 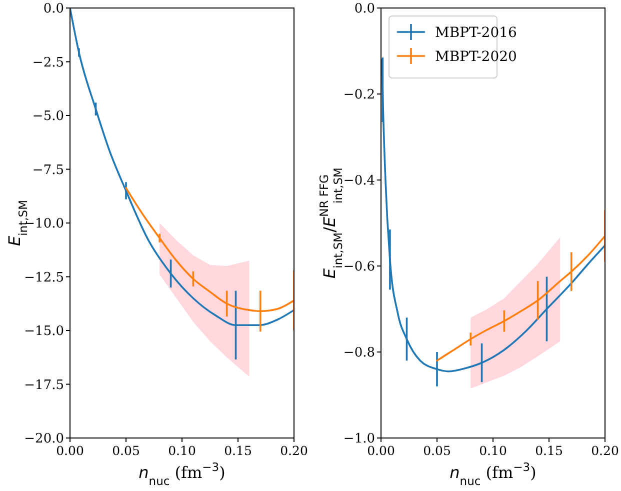 I want to click on y-tick-label: −0.8, so click(x=359, y=353).